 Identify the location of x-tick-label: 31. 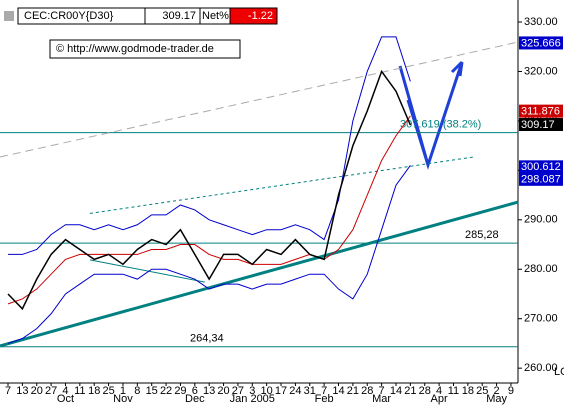
(310, 391).